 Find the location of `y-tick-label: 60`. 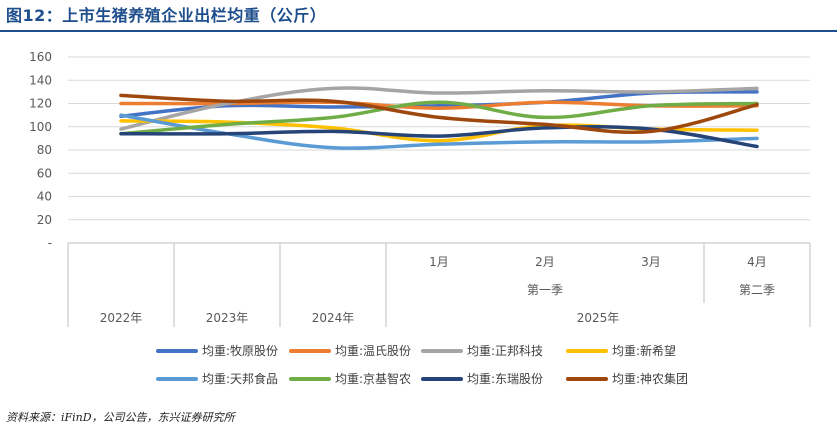

y-tick-label: 60 is located at coordinates (44, 173).